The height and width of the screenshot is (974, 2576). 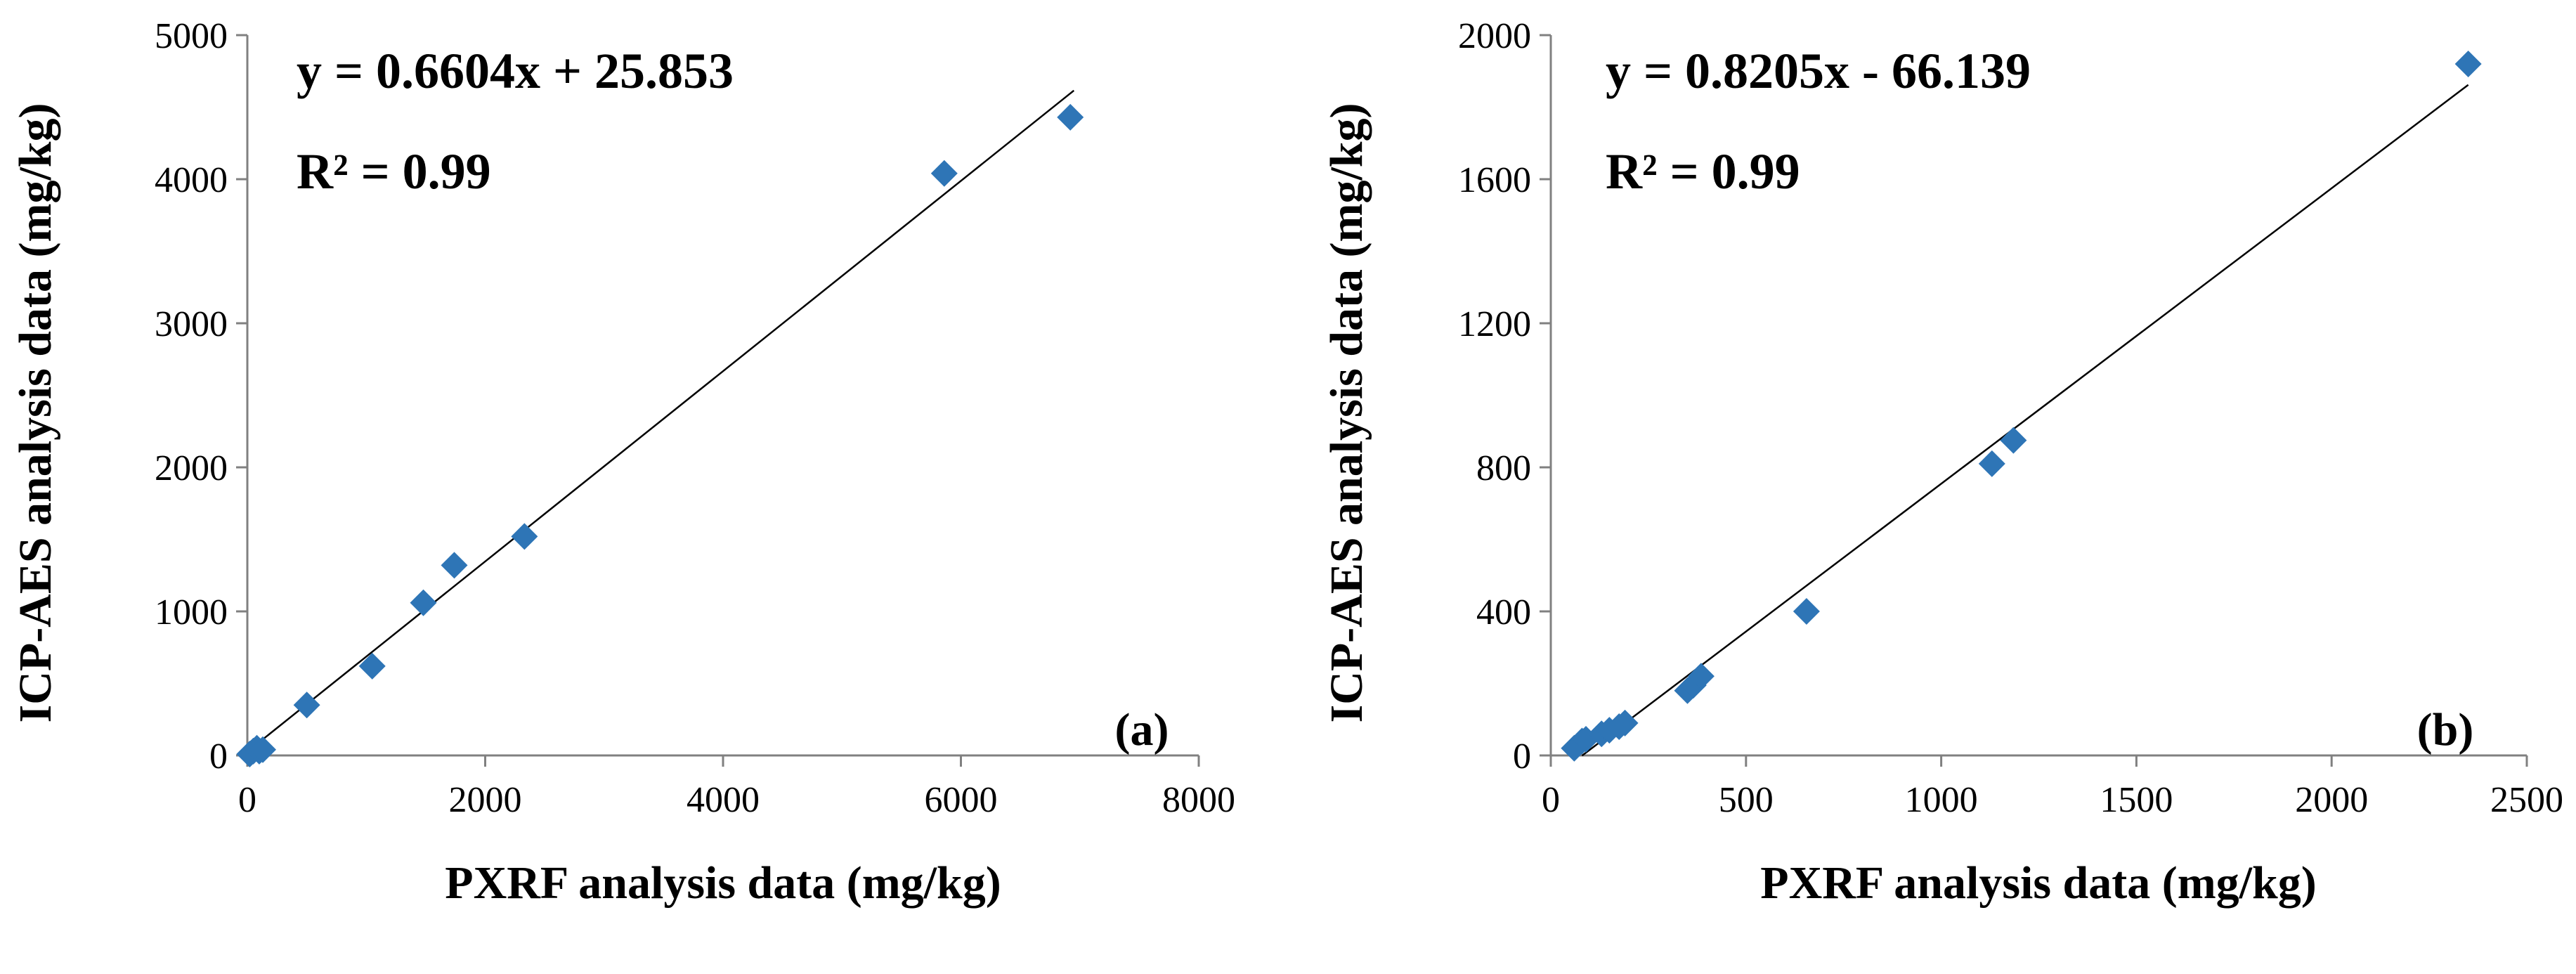 I want to click on x-tick-label: 4000, so click(x=723, y=800).